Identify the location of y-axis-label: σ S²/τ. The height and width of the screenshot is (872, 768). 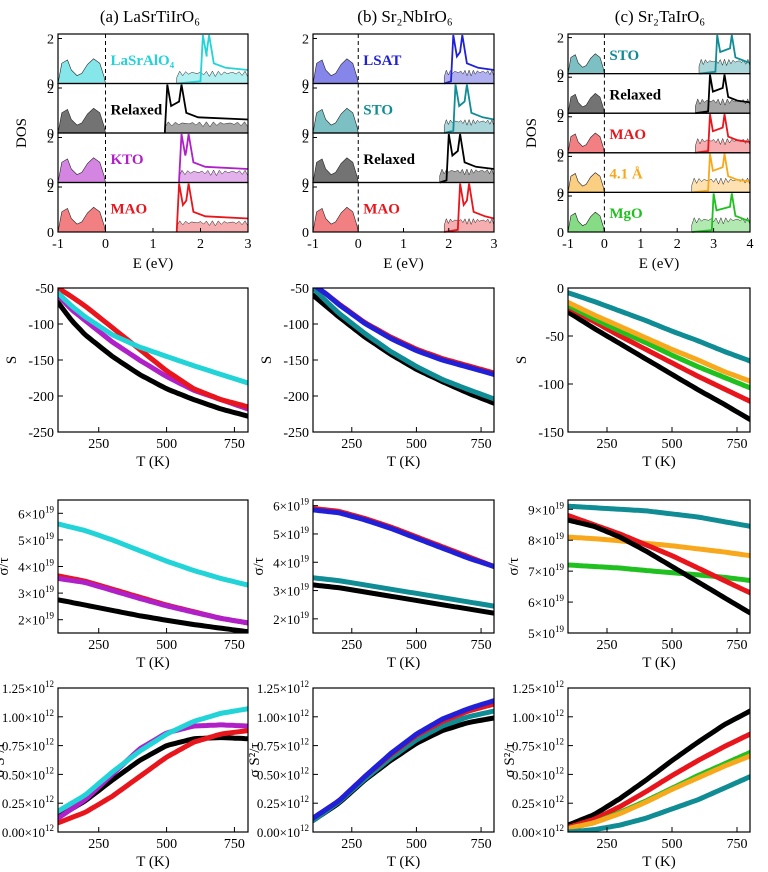
(255, 760).